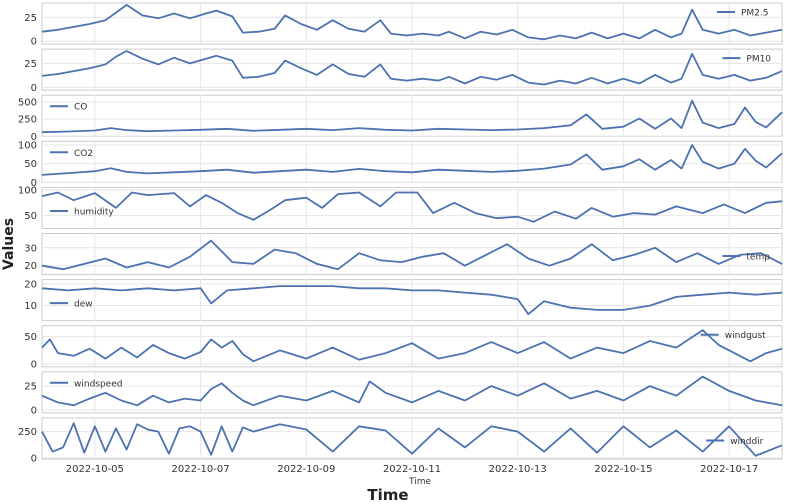 This screenshot has width=800, height=504. I want to click on panel-co: 0 250 500 CO, so click(400, 118).